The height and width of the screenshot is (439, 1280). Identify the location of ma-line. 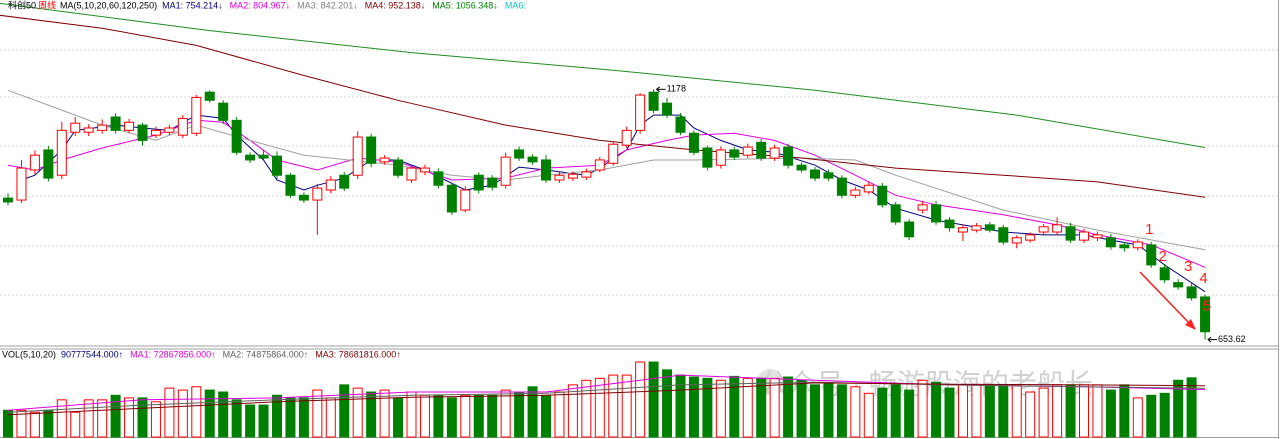
(606, 399).